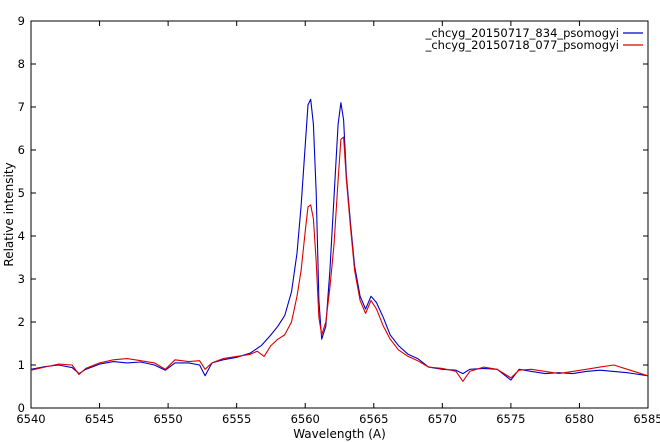 The height and width of the screenshot is (442, 660). I want to click on x-tick-label: 6545, so click(99, 419).